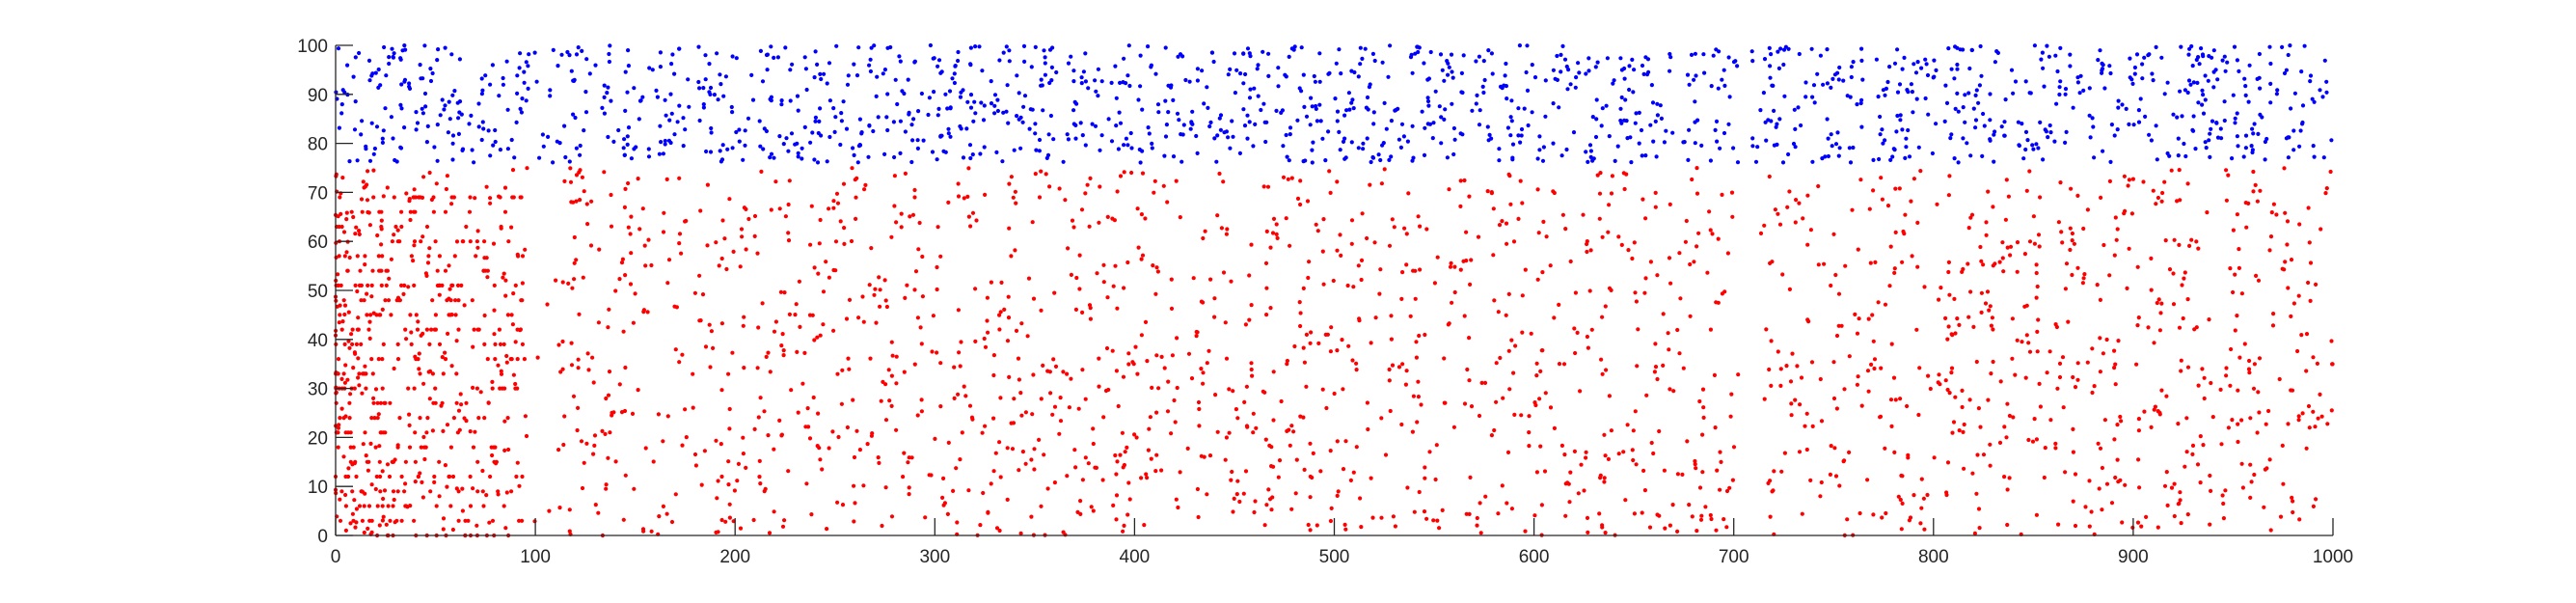 The image size is (2576, 603). I want to click on x-tick-label: 900, so click(2133, 557).